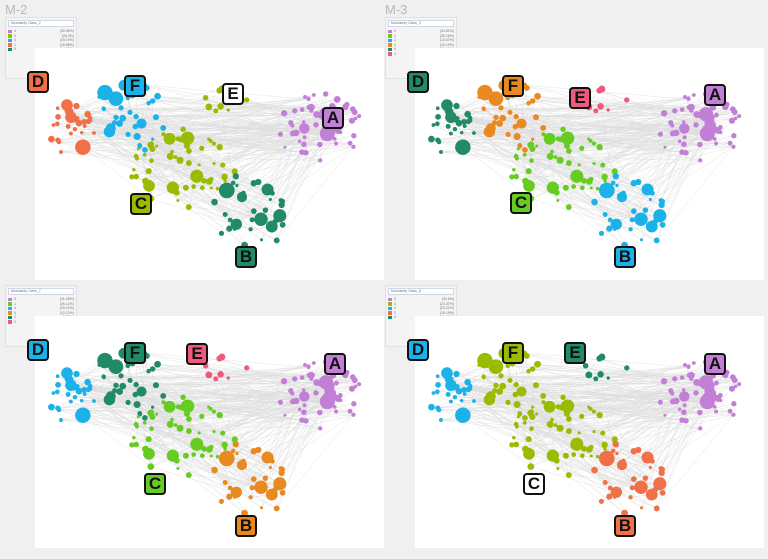 The width and height of the screenshot is (768, 559). I want to click on legend-class: 0, so click(395, 299).